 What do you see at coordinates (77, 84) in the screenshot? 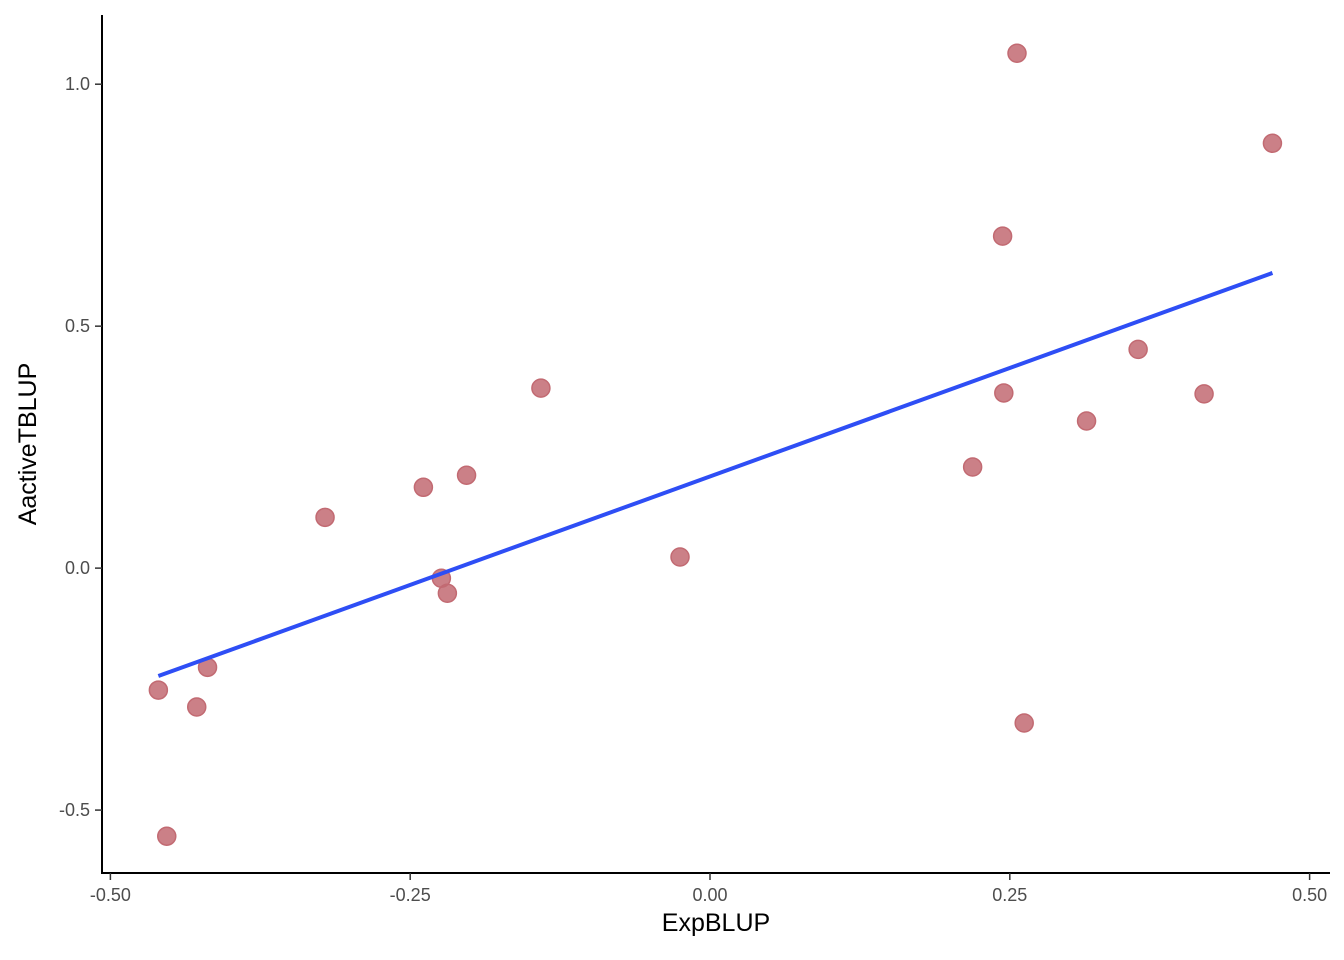
I see `y-tick-label: 1.0` at bounding box center [77, 84].